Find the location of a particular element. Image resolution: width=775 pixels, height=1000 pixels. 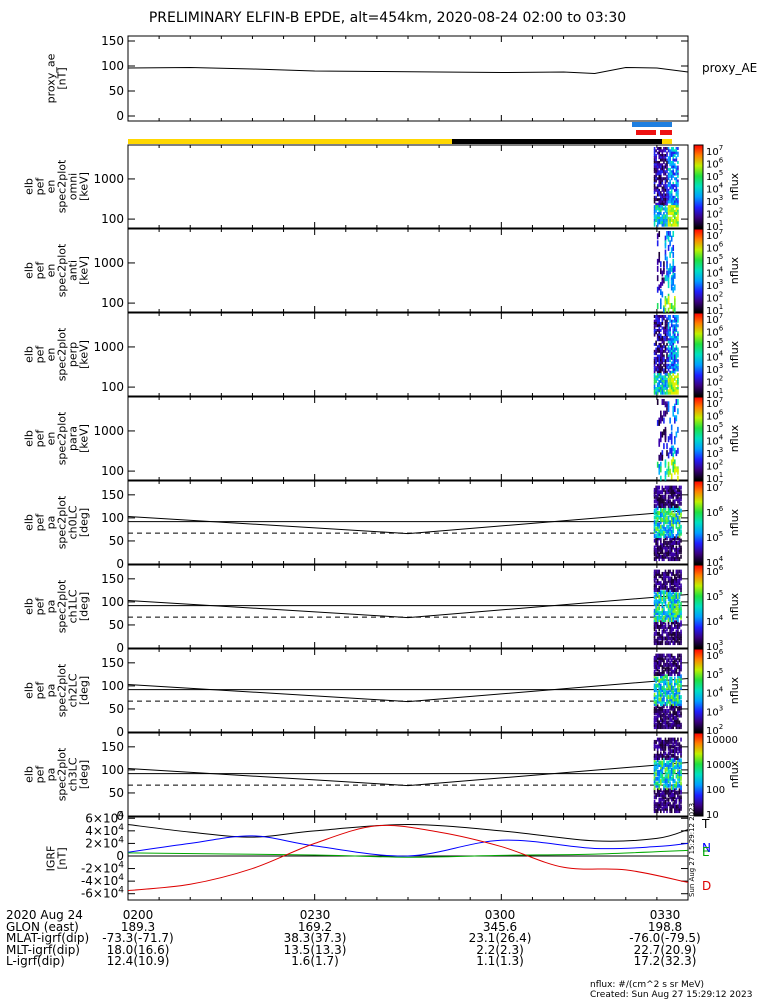

y-tick-label: 1000 is located at coordinates (108, 431).